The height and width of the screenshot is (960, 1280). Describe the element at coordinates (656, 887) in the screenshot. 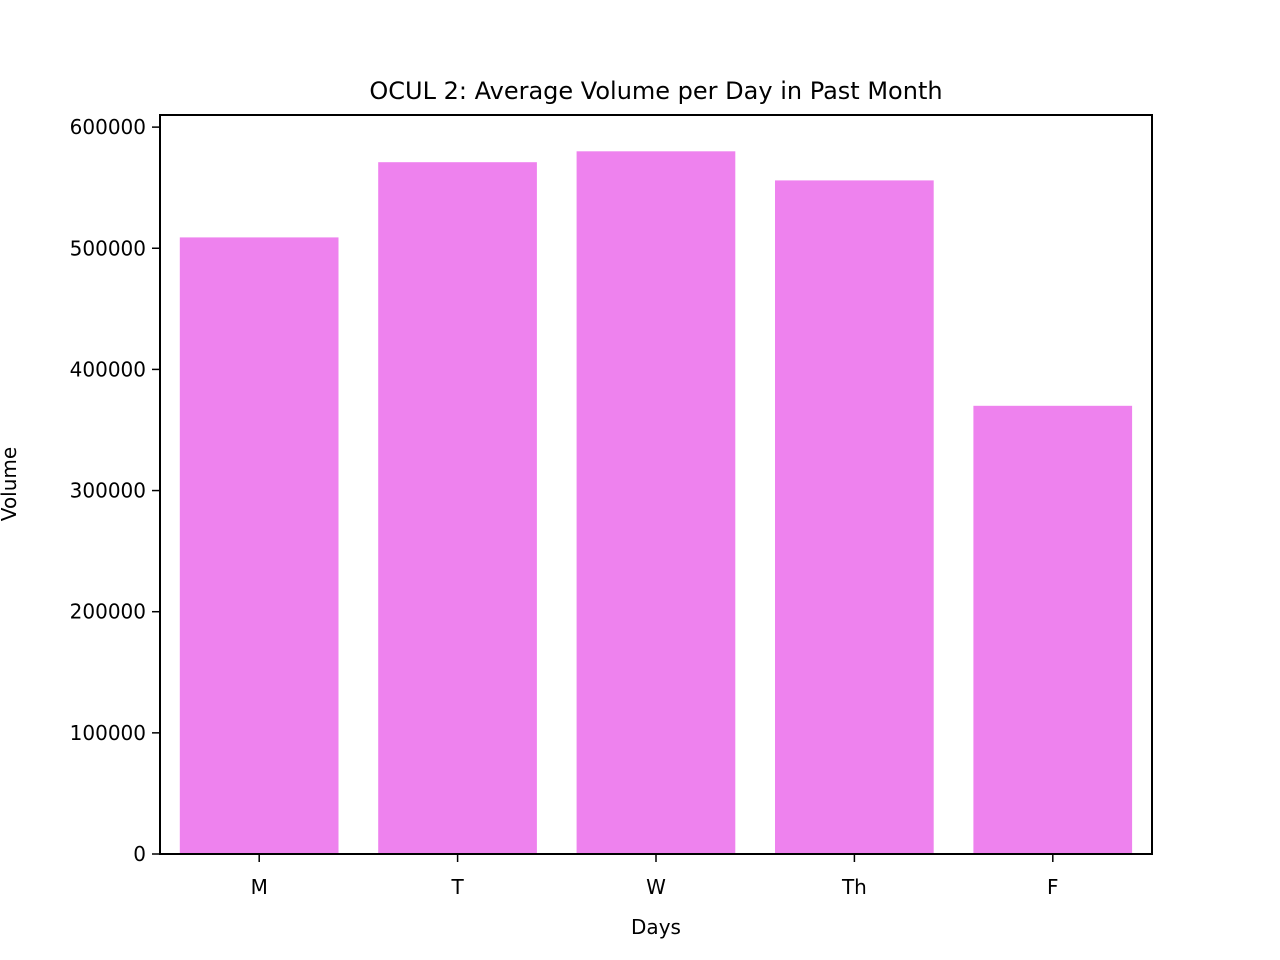

I see `x-tick-label: W` at that location.